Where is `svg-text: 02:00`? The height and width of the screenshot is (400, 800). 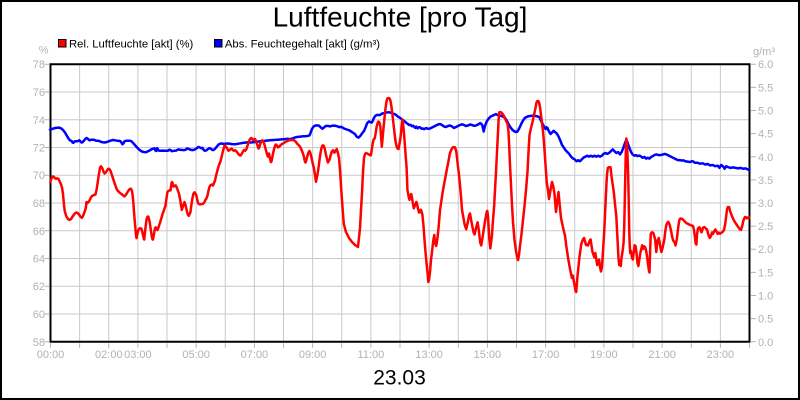 svg-text: 02:00 is located at coordinates (109, 355).